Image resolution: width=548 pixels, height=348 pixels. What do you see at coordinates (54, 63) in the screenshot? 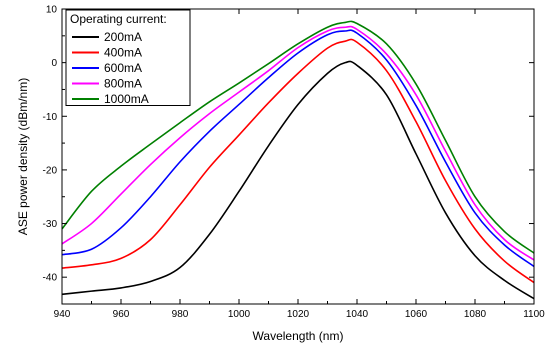
I see `y-tick-label-0: 0` at bounding box center [54, 63].